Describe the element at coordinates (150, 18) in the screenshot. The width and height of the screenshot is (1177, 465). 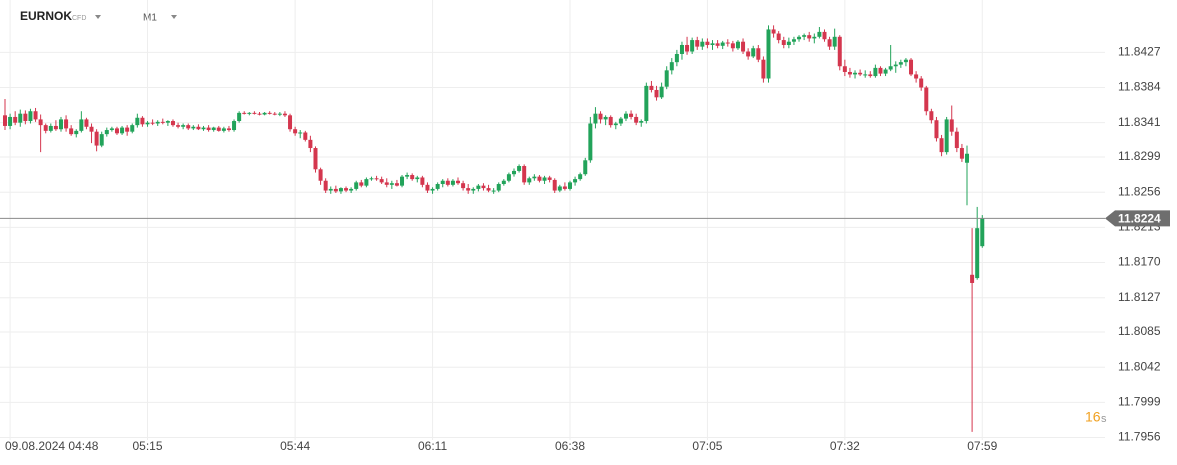
I see `interval: M1` at that location.